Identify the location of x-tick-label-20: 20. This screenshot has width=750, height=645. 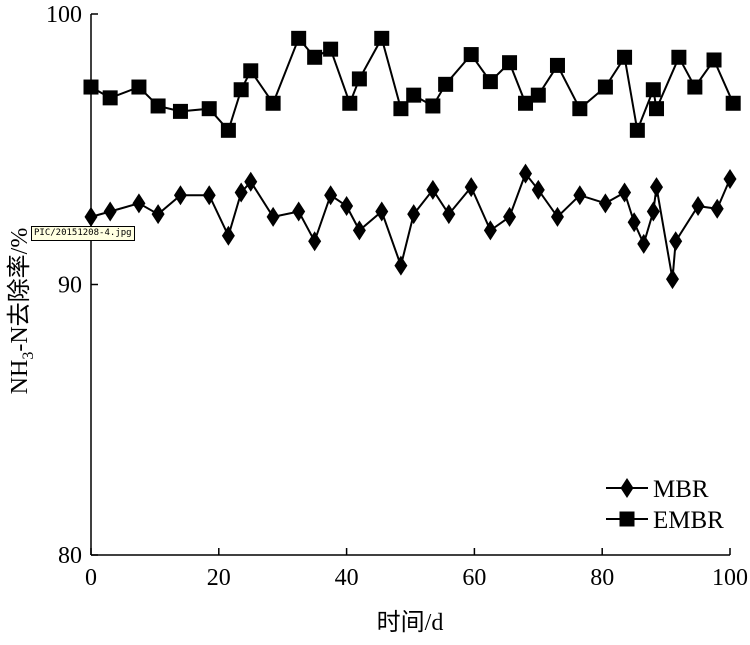
(219, 578).